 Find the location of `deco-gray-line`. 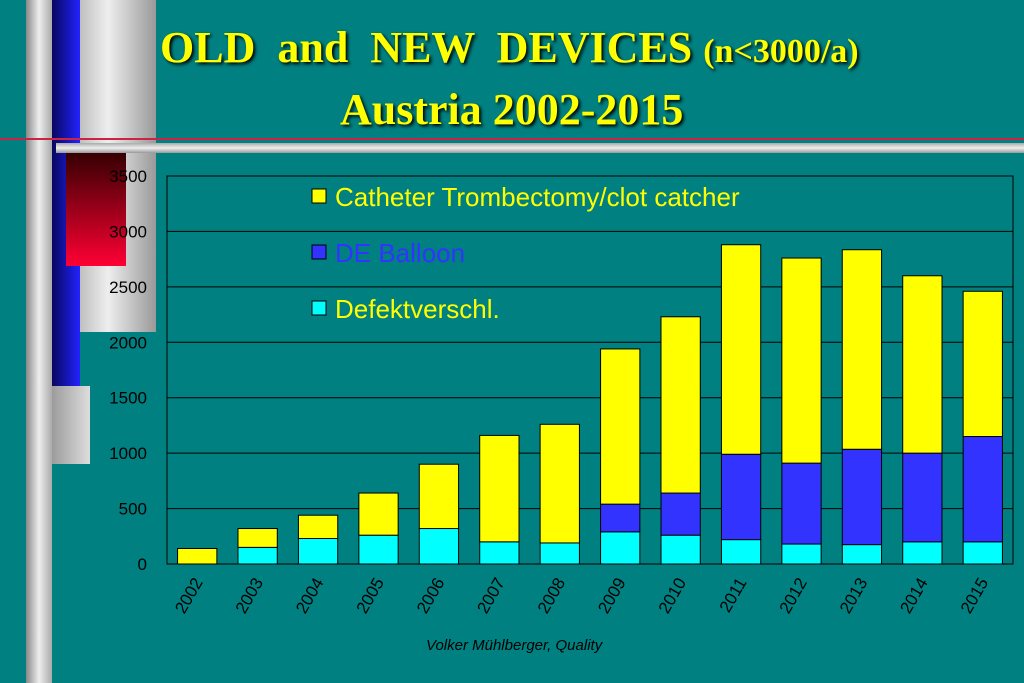

deco-gray-line is located at coordinates (540, 148).